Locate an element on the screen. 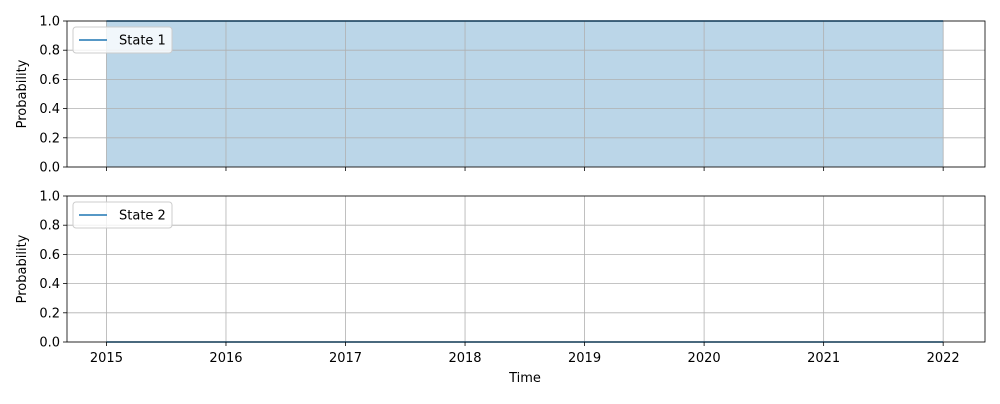  x-tick-label: 2017 is located at coordinates (345, 358).